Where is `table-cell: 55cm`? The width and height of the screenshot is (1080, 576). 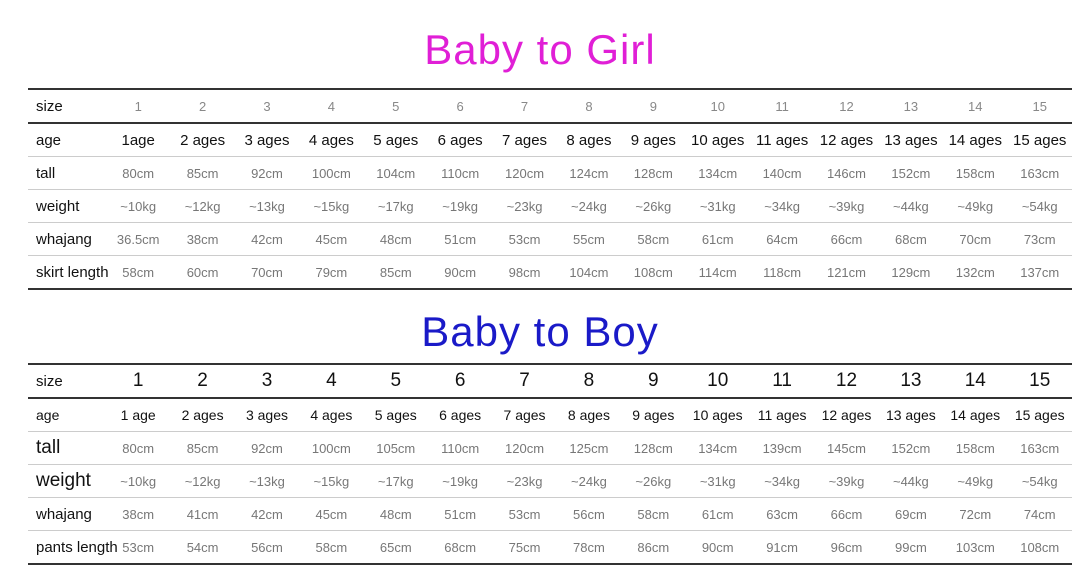
table-cell: 55cm is located at coordinates (589, 239).